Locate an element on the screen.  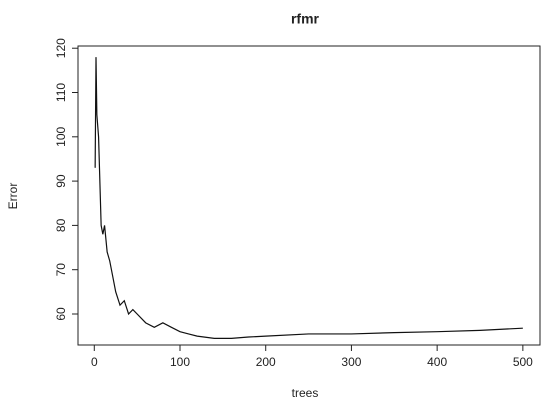
x-tick-label: 100 is located at coordinates (180, 362).